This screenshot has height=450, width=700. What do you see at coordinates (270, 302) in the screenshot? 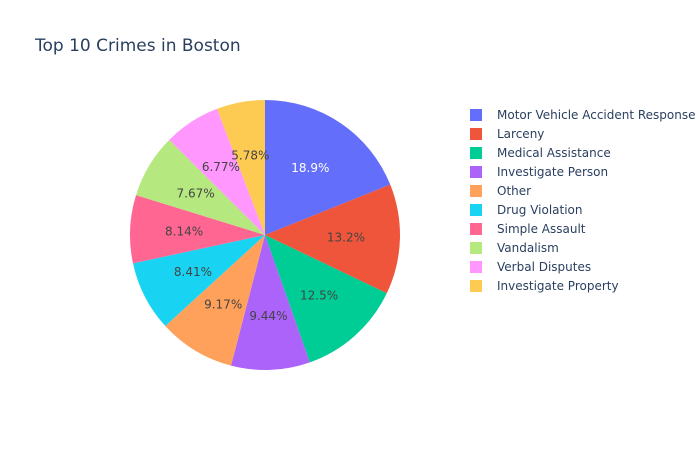
I see `pie-slice-investigate-person` at bounding box center [270, 302].